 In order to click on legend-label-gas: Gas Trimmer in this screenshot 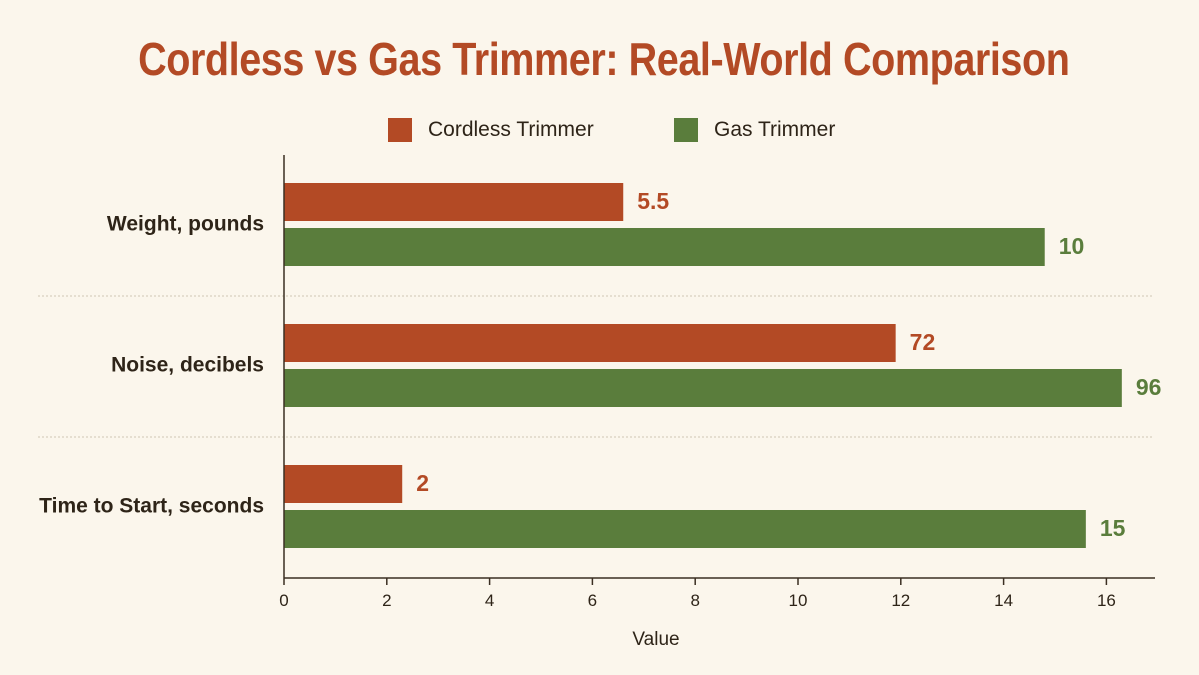, I will do `click(775, 129)`.